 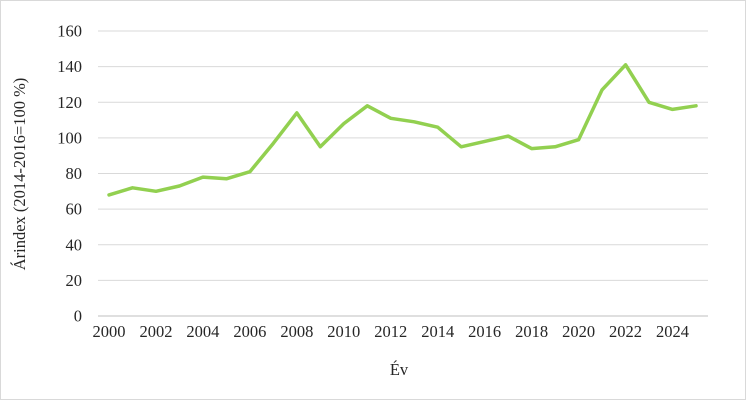 I want to click on y-tick-label: 20, so click(x=74, y=280).